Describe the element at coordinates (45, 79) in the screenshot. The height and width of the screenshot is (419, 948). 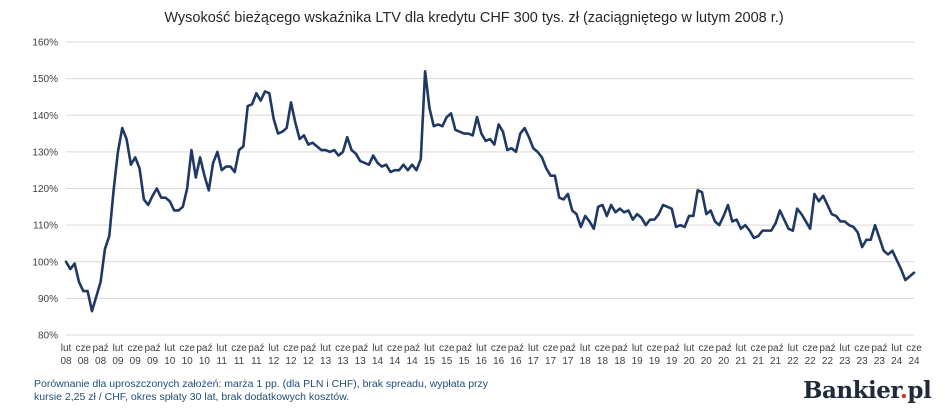
I see `y-tick-label: 150%` at that location.